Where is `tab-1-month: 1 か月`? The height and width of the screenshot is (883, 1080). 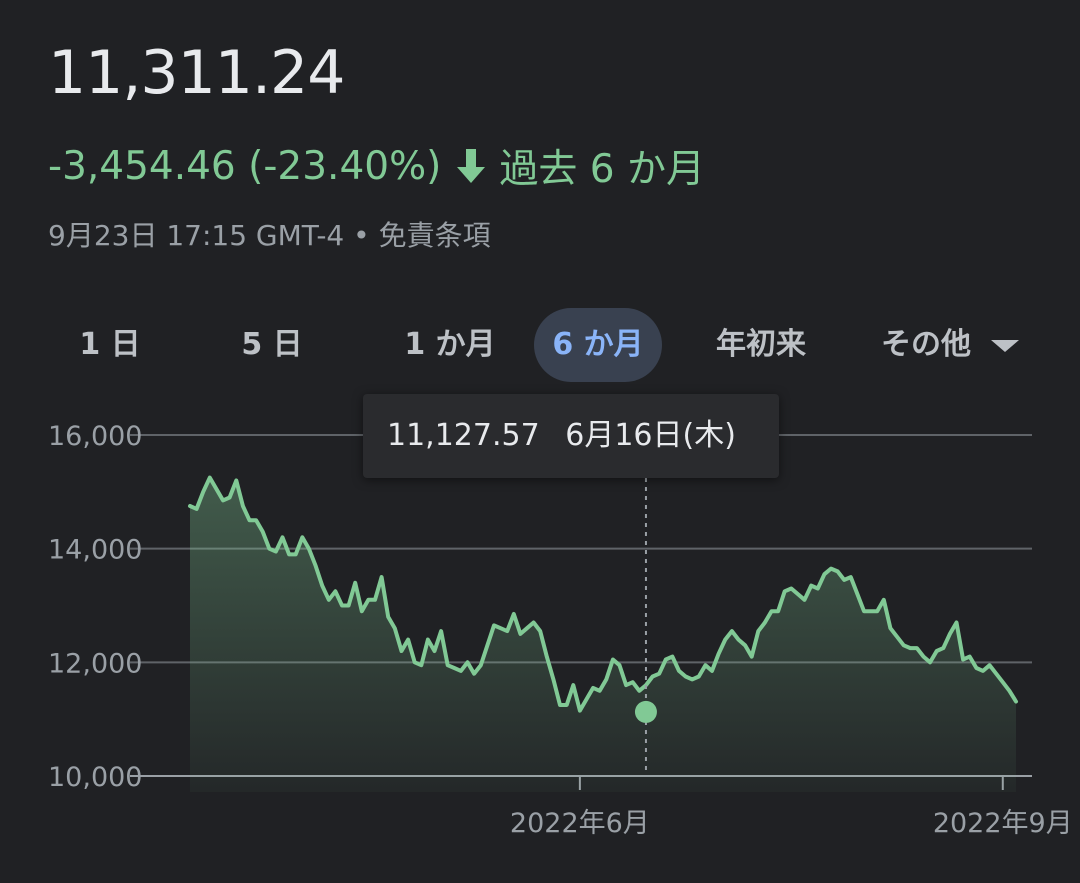 tab-1-month: 1 か月 is located at coordinates (450, 344).